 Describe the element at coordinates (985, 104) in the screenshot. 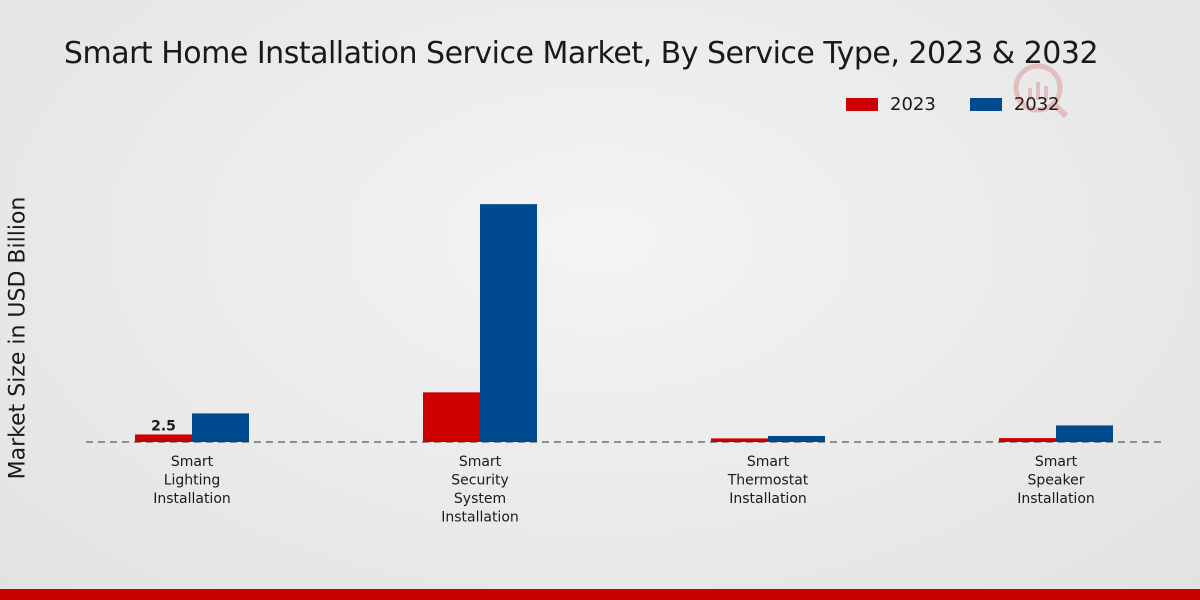

I see `legend-swatch-2032` at that location.